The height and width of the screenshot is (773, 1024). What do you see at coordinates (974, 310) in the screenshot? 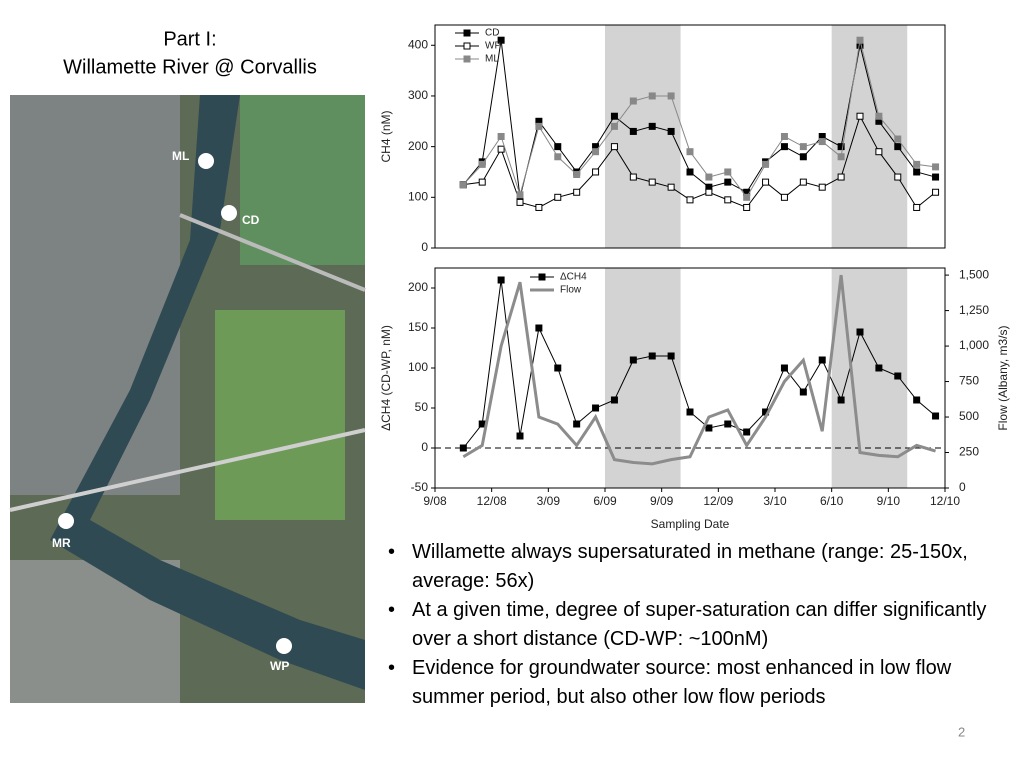
I see `y2-tick-label: 1,250` at bounding box center [974, 310].